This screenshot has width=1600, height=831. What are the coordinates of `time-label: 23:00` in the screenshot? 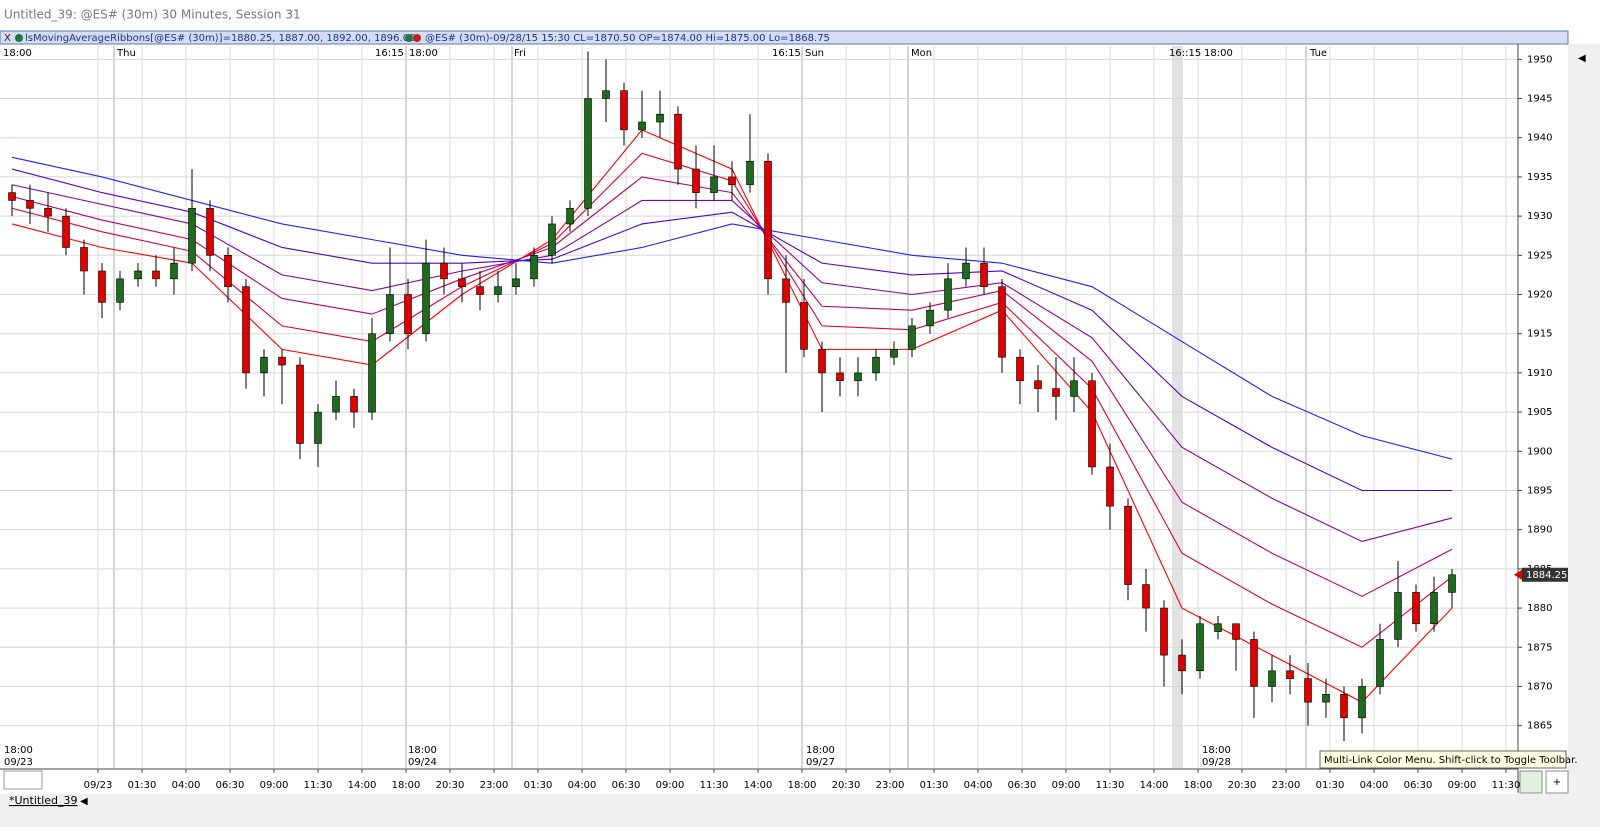 It's located at (1286, 785).